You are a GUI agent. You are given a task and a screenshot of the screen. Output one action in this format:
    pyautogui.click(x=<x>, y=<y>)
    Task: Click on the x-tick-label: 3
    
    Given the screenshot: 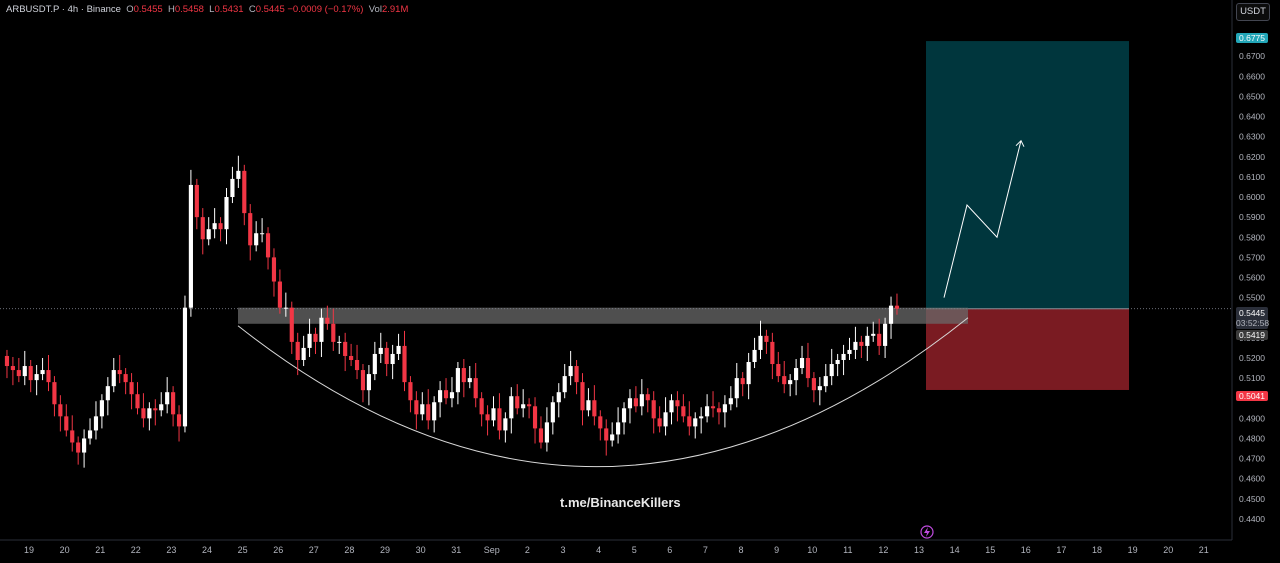 What is the action you would take?
    pyautogui.click(x=562, y=550)
    